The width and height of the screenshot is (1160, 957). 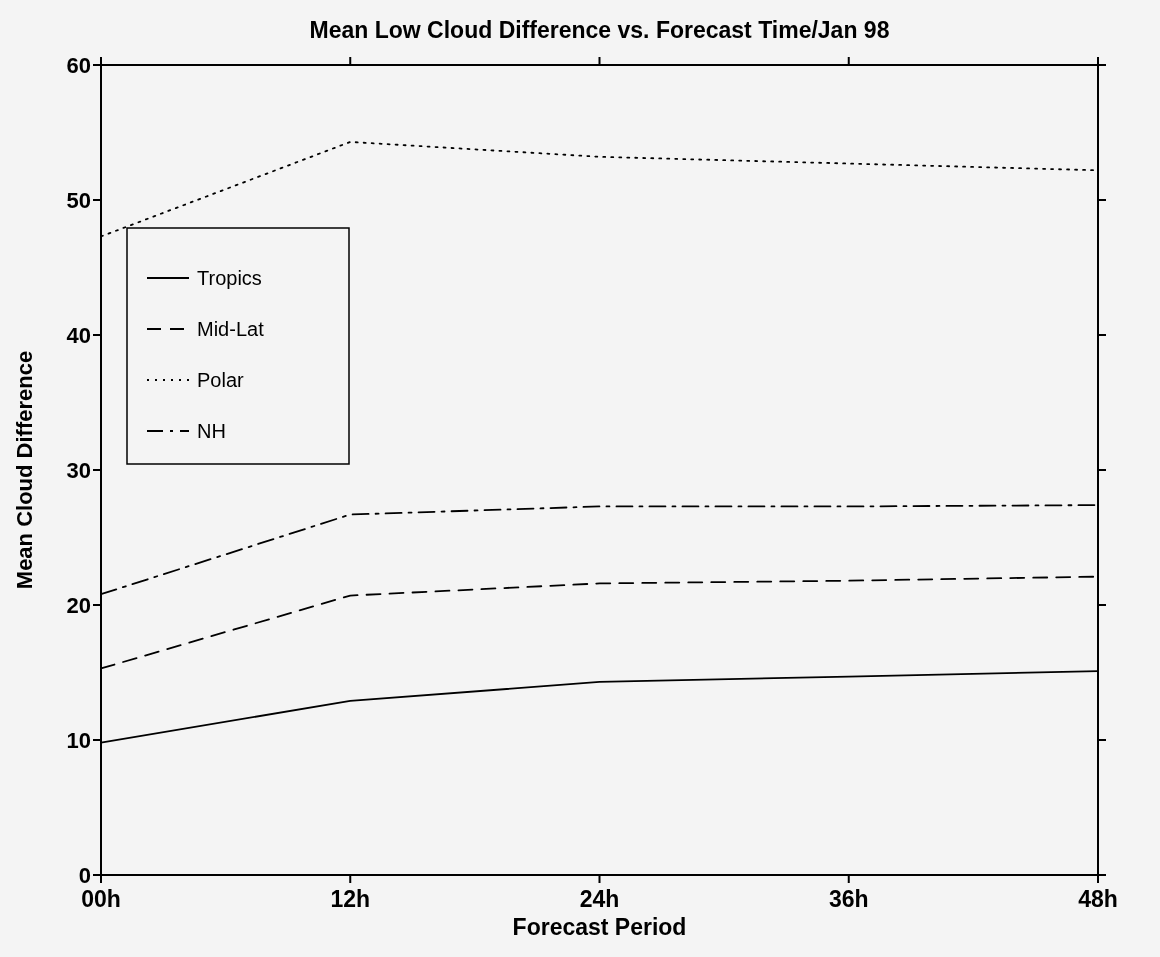 What do you see at coordinates (231, 329) in the screenshot?
I see `legend-label: Mid-Lat` at bounding box center [231, 329].